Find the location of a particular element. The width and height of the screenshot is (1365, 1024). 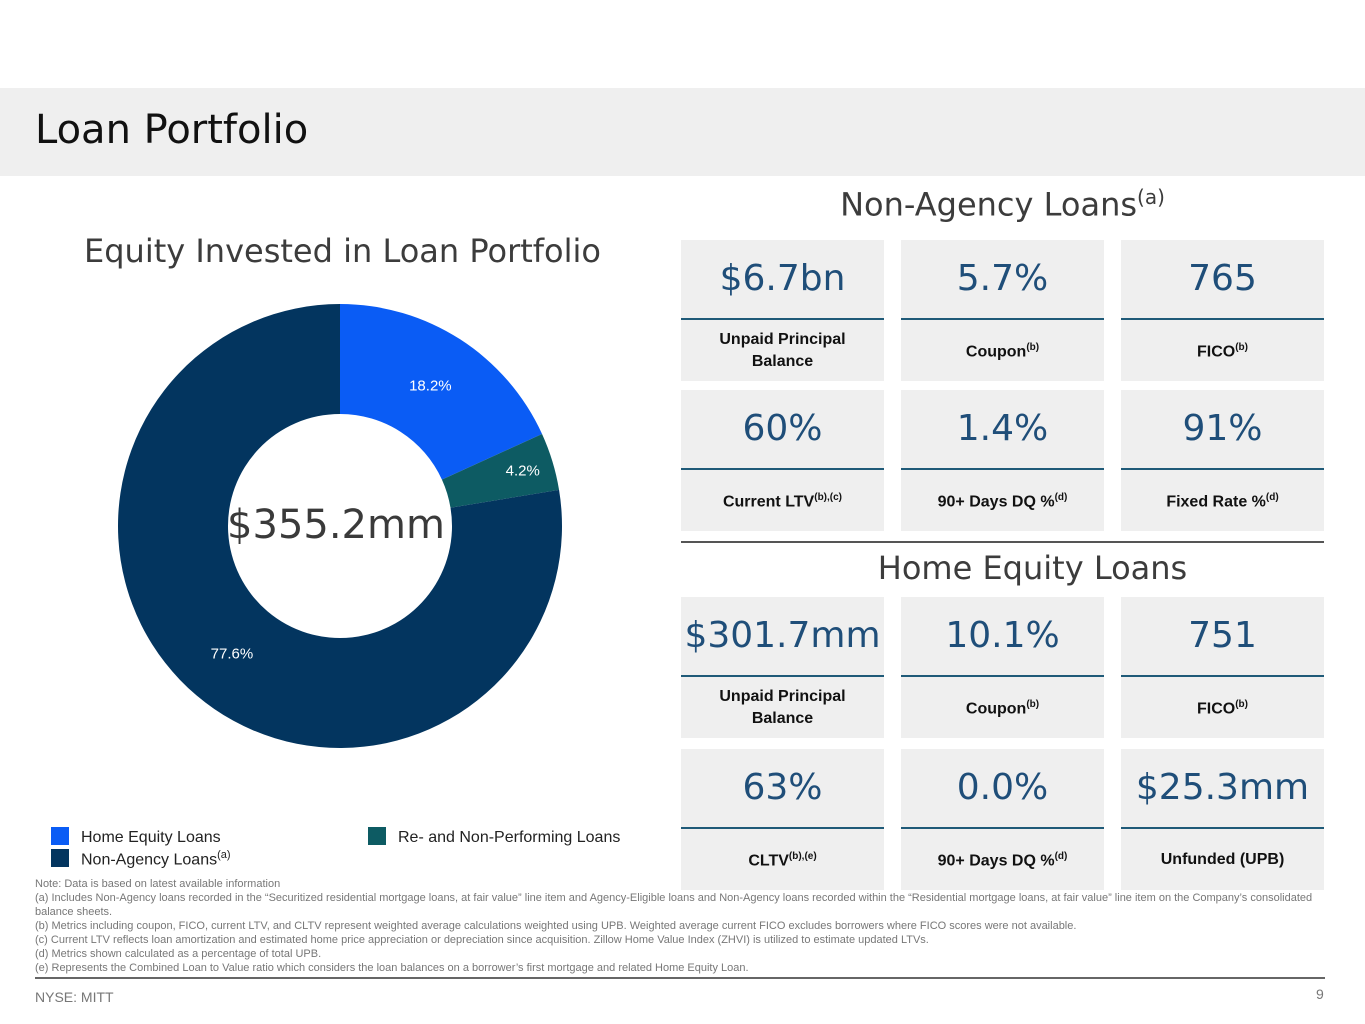

metric-value: 10.1% is located at coordinates (1002, 635).